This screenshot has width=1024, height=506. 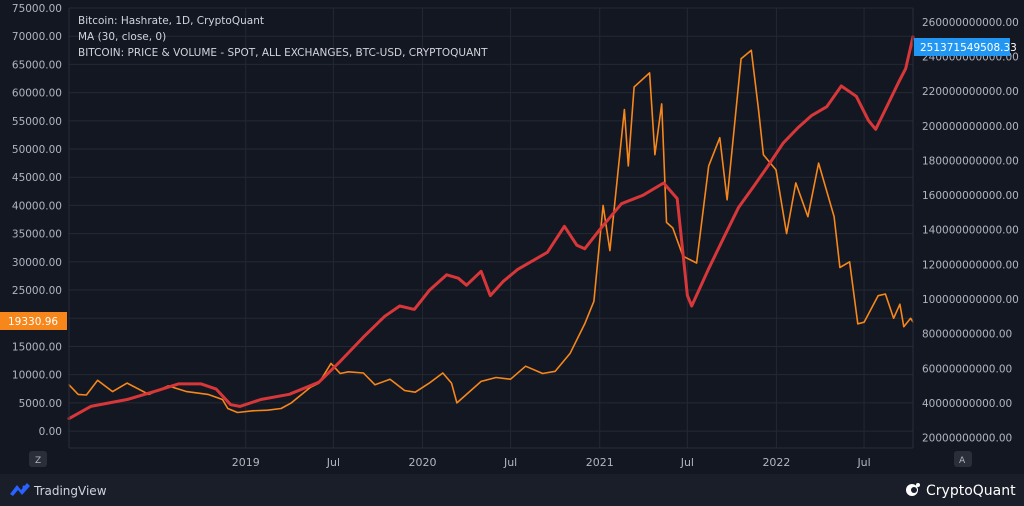 I want to click on price-last-value: 19330.96, so click(x=33, y=322).